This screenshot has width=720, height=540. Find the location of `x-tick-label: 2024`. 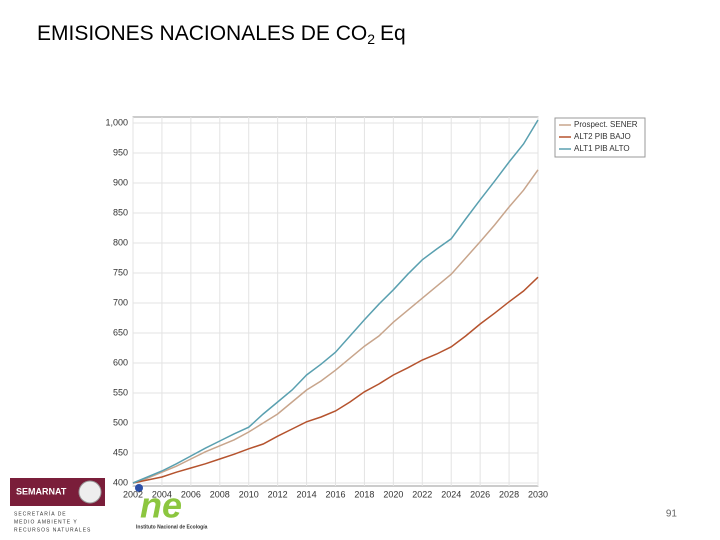

x-tick-label: 2024 is located at coordinates (451, 494).